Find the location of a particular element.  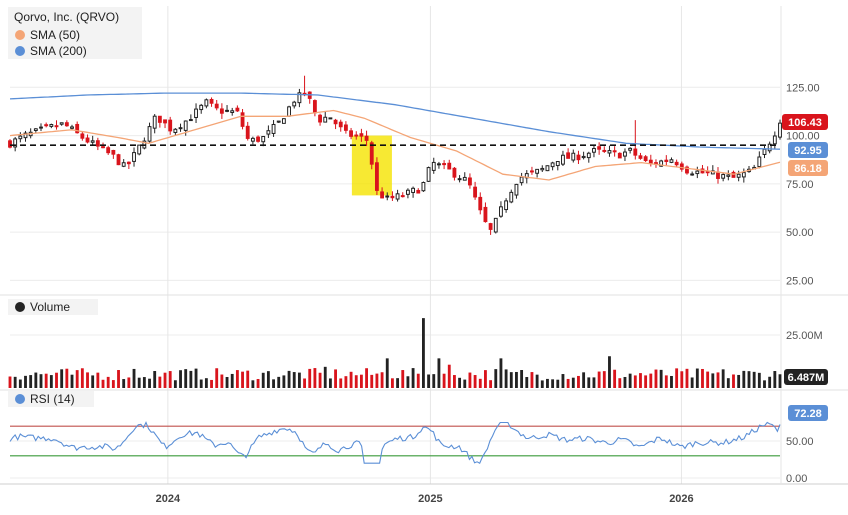

rsi-tick-label-0: 50.00 is located at coordinates (800, 442).